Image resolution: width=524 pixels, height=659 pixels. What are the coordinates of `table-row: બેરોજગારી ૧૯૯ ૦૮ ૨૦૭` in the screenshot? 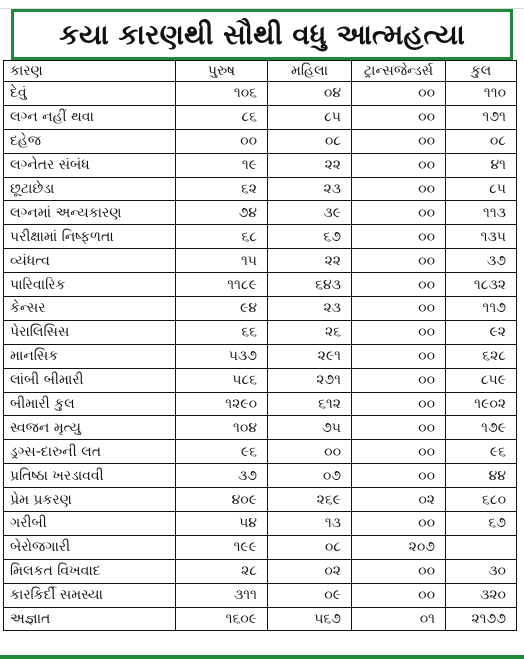 It's located at (260, 547).